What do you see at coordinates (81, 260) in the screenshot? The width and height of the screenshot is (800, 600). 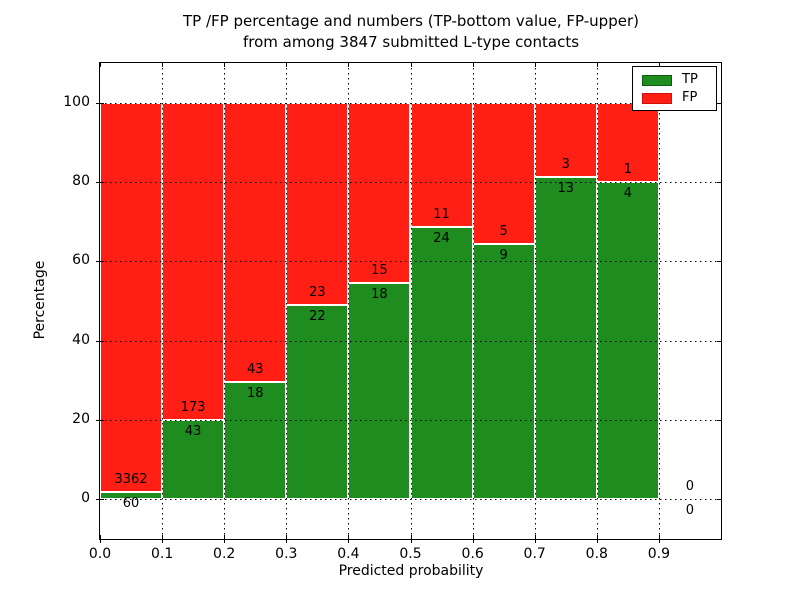 I see `y-tick-label: 60` at bounding box center [81, 260].